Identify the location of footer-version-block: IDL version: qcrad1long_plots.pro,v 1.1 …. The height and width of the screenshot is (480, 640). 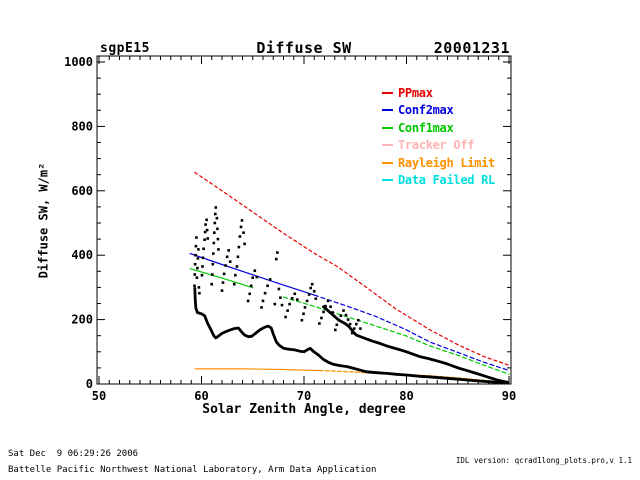
(436, 461).